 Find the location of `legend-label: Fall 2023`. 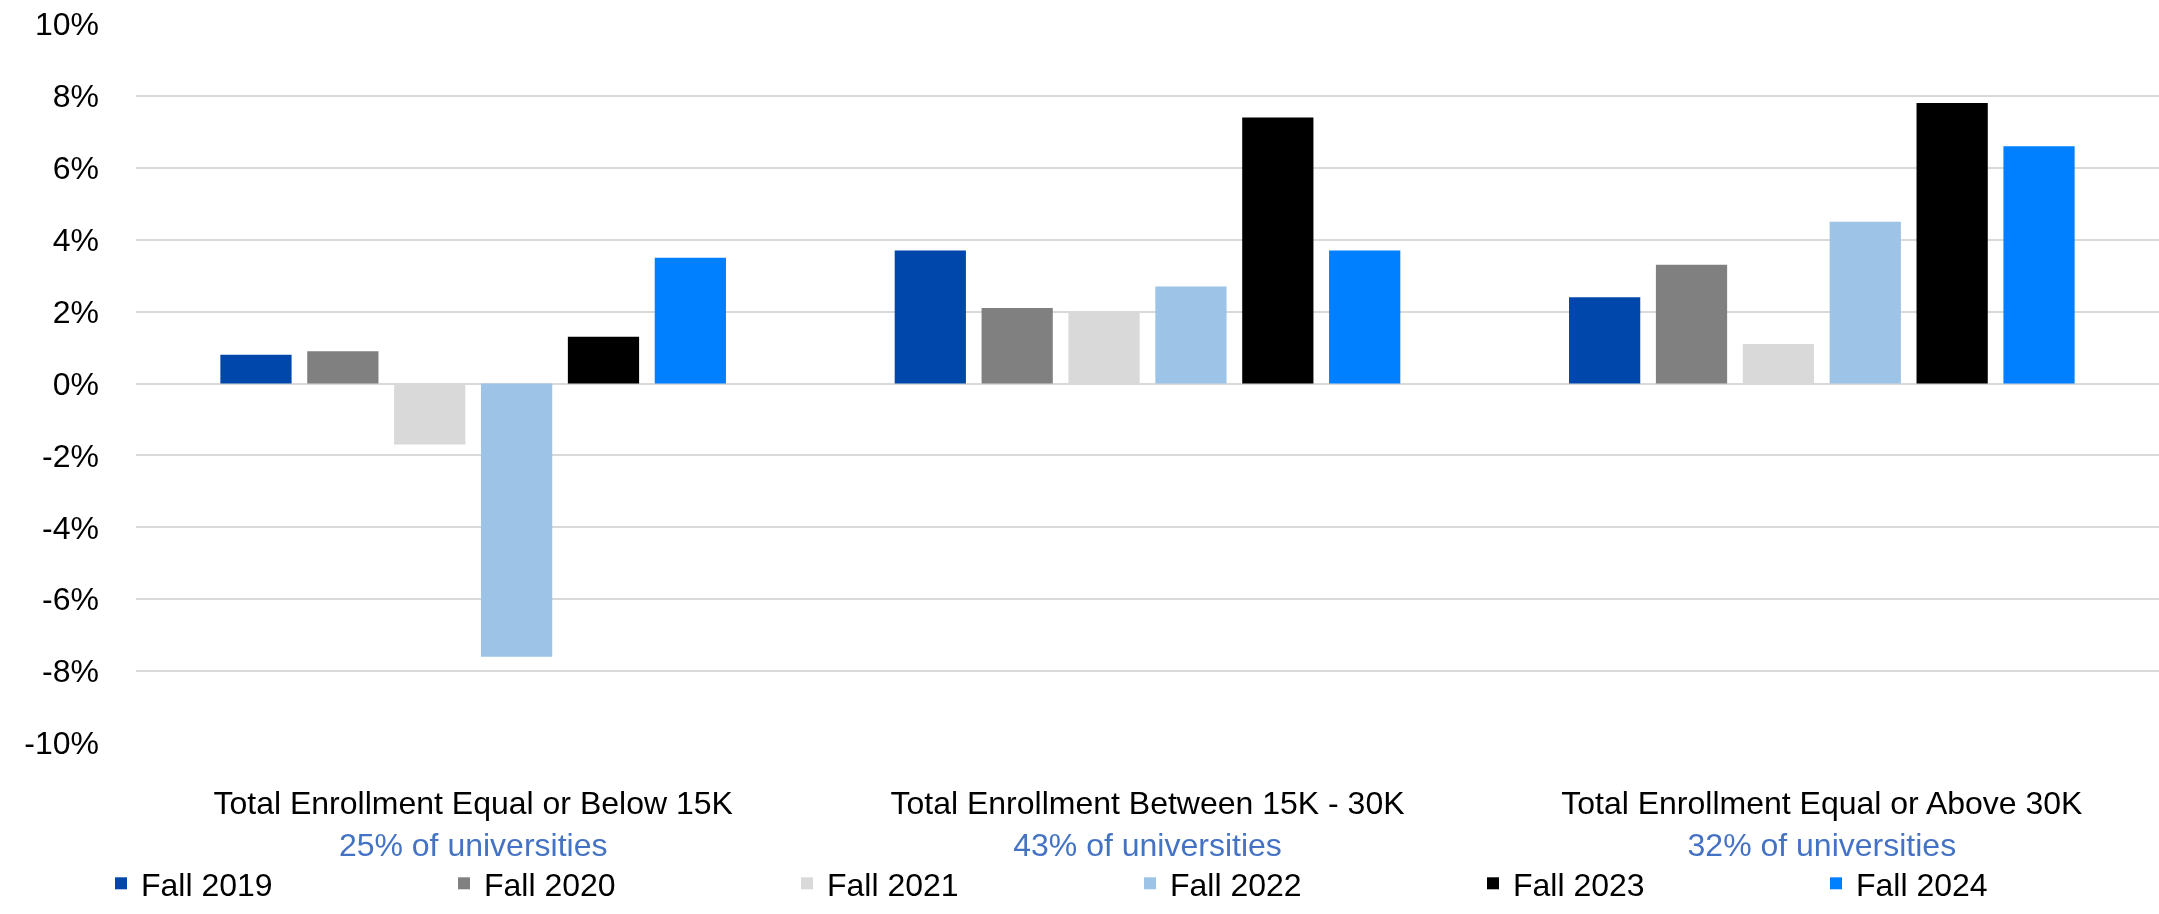

legend-label: Fall 2023 is located at coordinates (1579, 884).